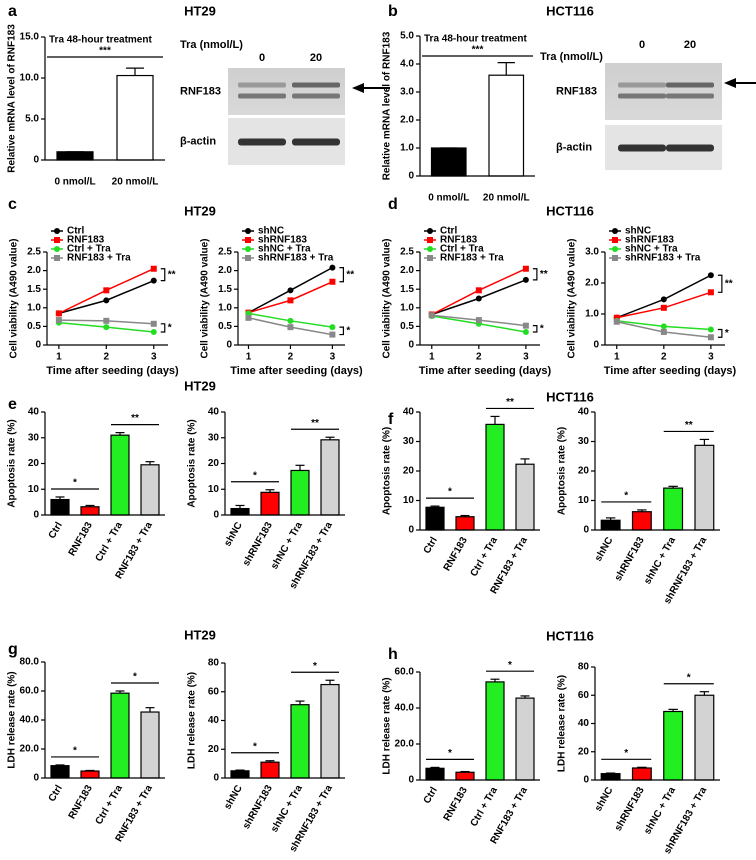 This screenshot has width=756, height=860. What do you see at coordinates (86, 240) in the screenshot?
I see `legend-label: RNF183` at bounding box center [86, 240].